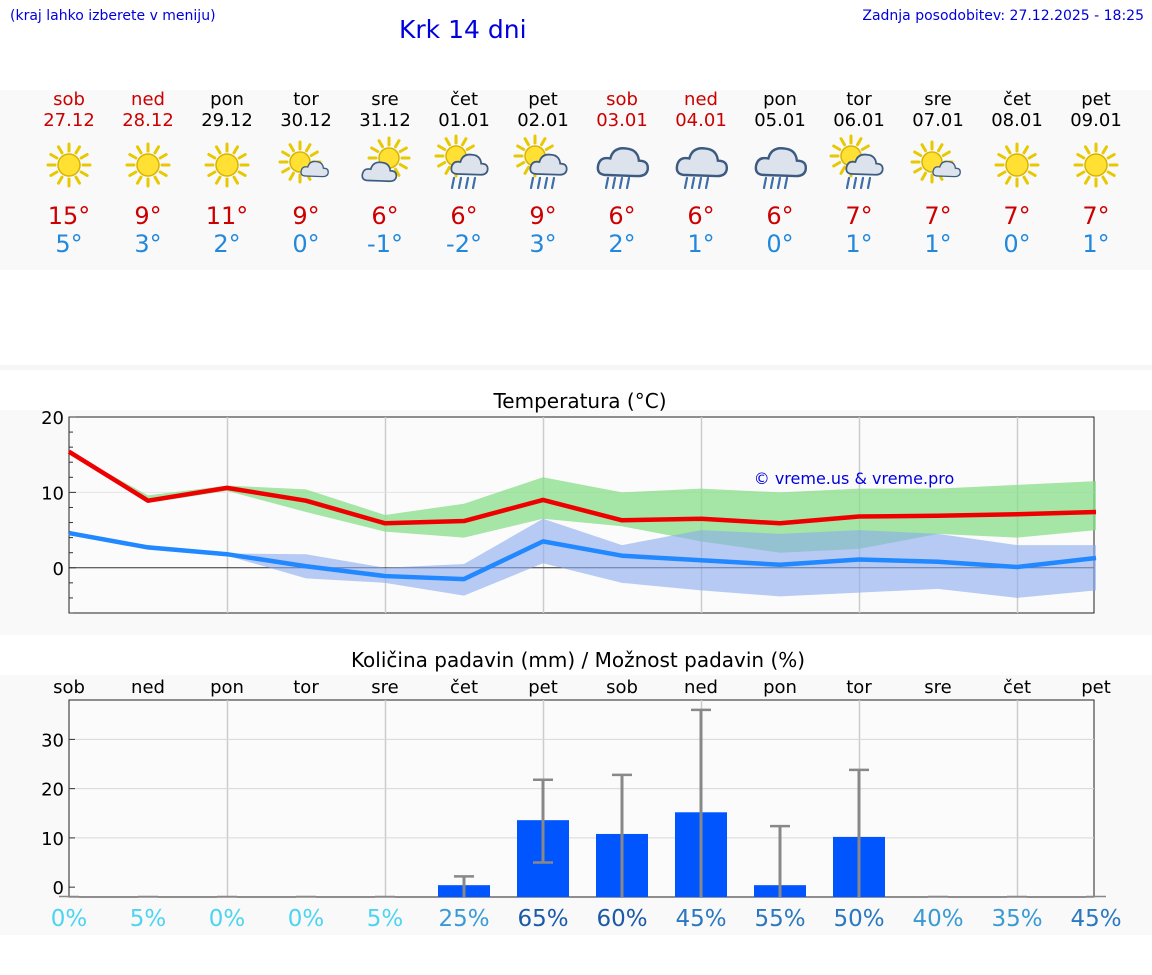  I want to click on min-temp: 1°, so click(1096, 244).